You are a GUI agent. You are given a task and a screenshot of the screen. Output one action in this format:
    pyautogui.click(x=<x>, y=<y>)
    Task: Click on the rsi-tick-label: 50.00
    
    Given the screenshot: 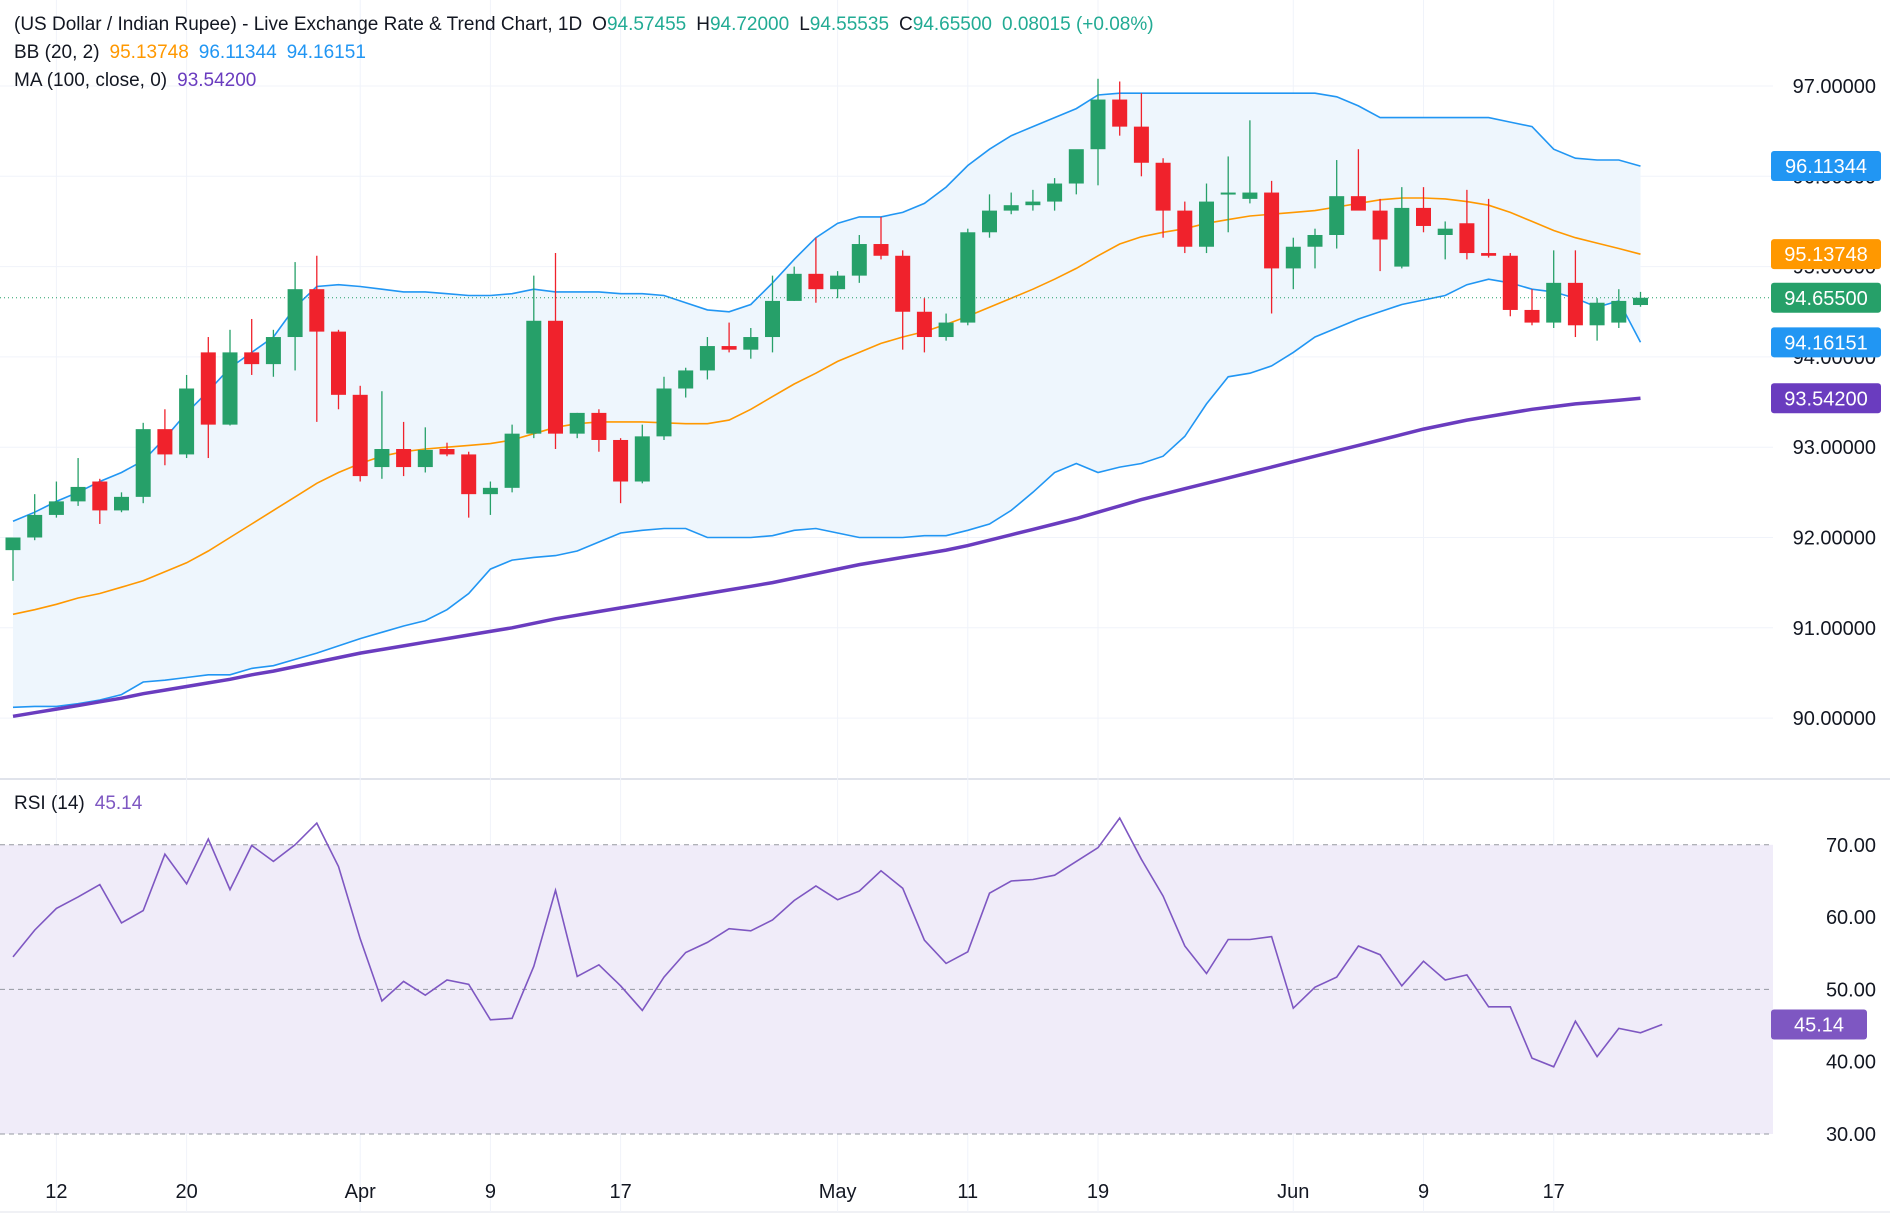 What is the action you would take?
    pyautogui.click(x=1851, y=990)
    